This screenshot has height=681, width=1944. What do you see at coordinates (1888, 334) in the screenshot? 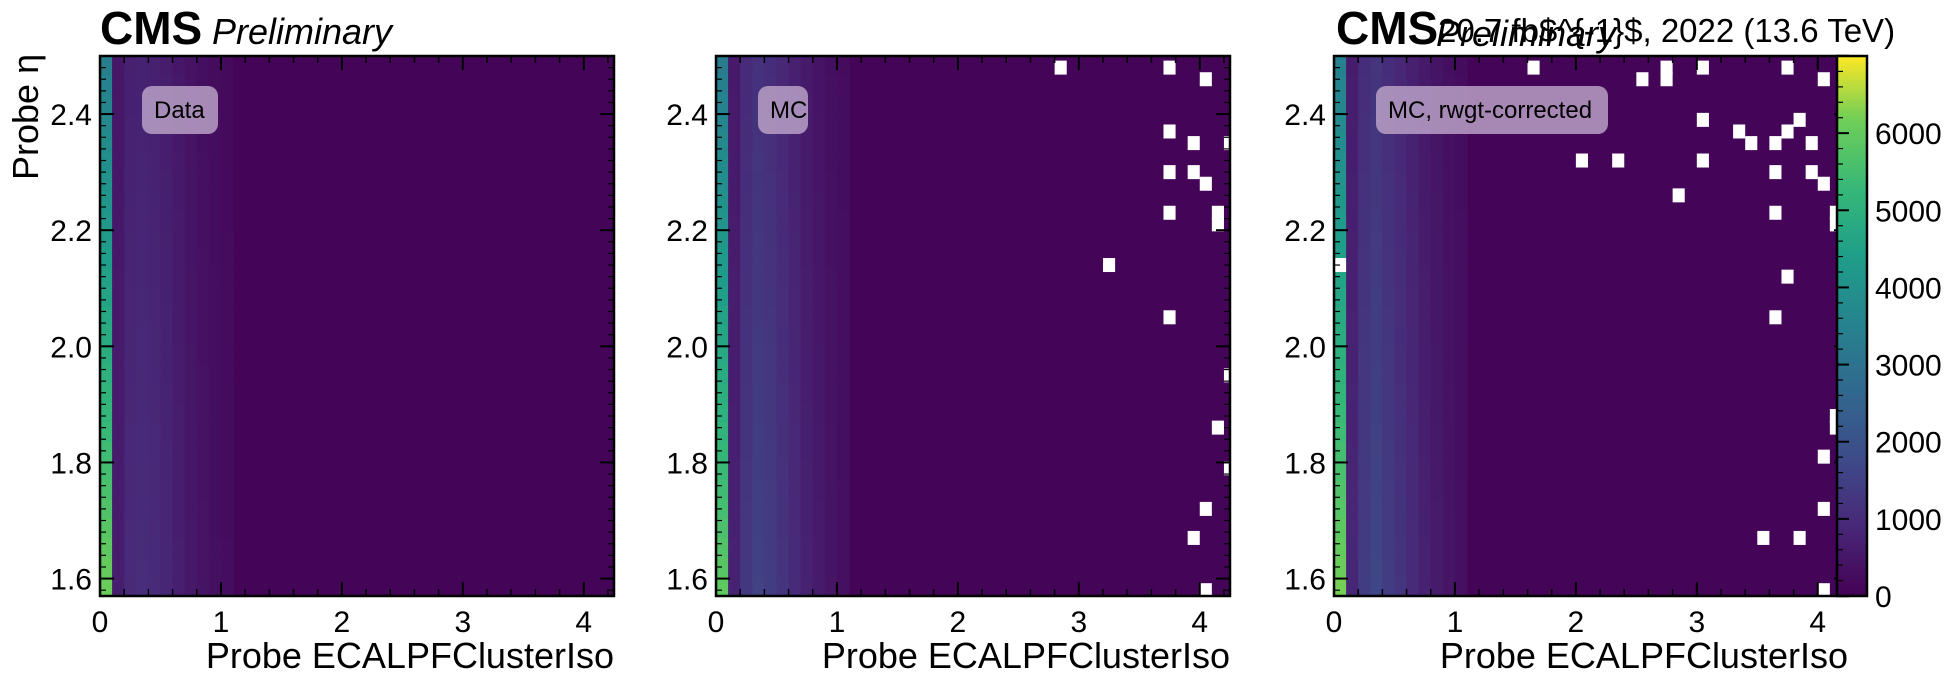
I see `colorbar: 0 1000 2000 3000 4000 5000 6000` at bounding box center [1888, 334].